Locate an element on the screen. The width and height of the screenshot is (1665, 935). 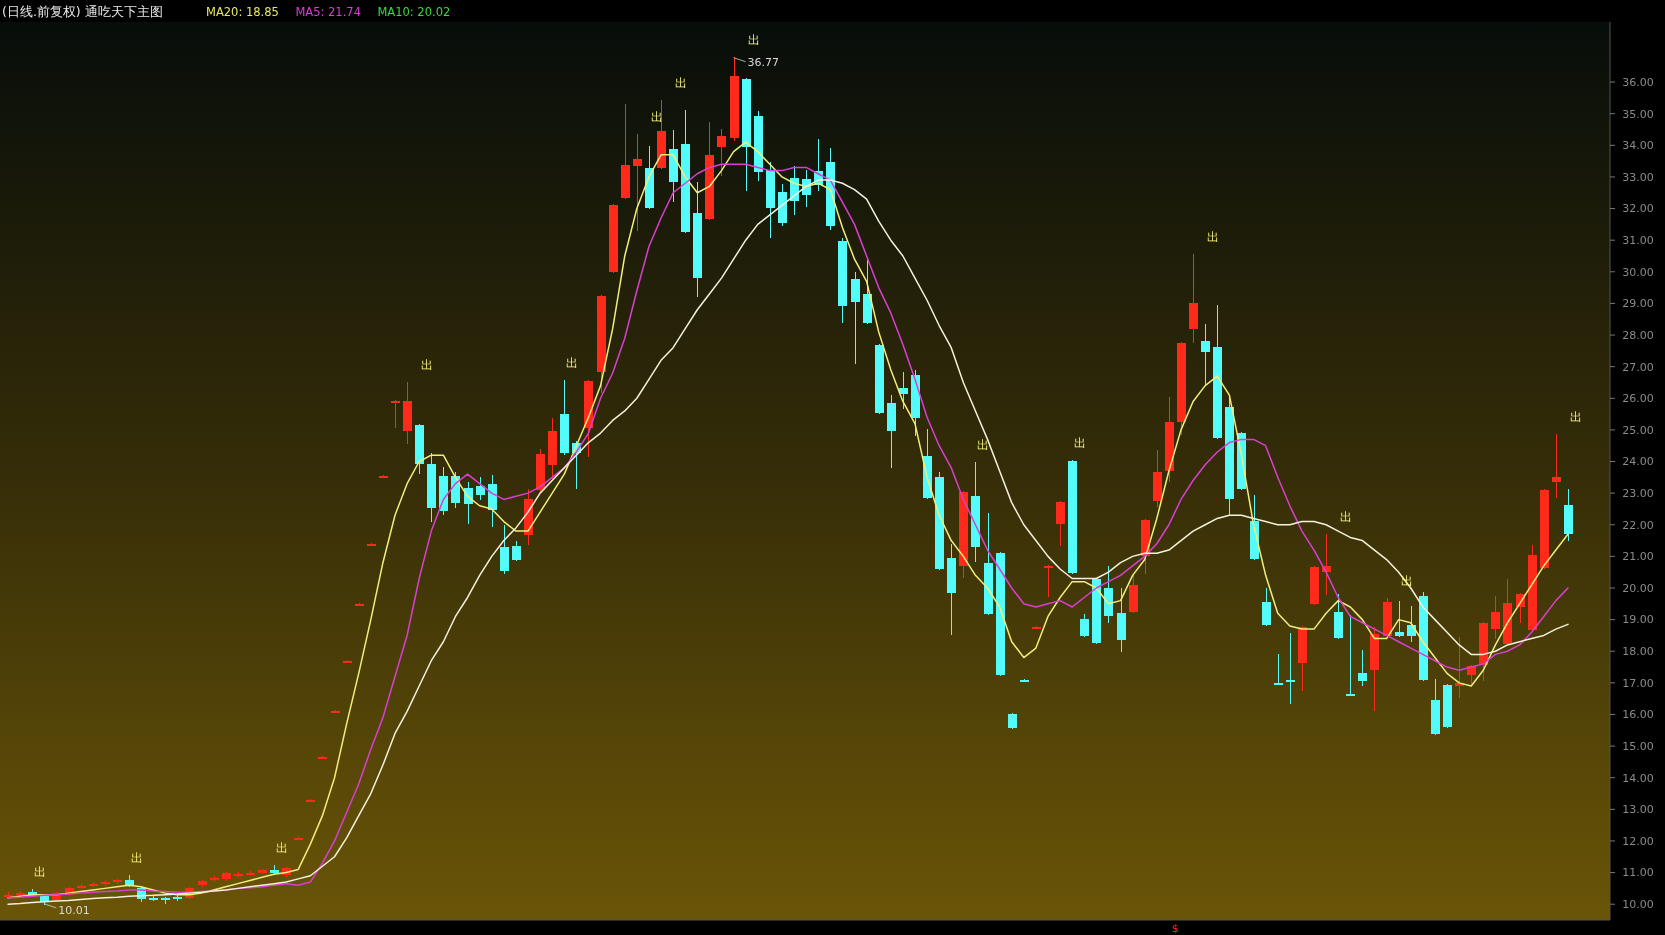
y-tick-label: 23.00 is located at coordinates (1638, 493).